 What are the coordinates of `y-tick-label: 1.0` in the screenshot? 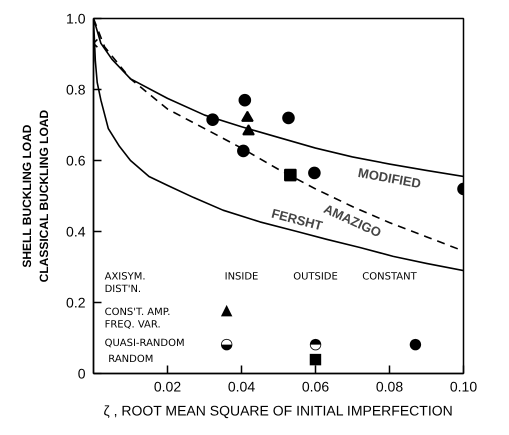 It's located at (76, 18).